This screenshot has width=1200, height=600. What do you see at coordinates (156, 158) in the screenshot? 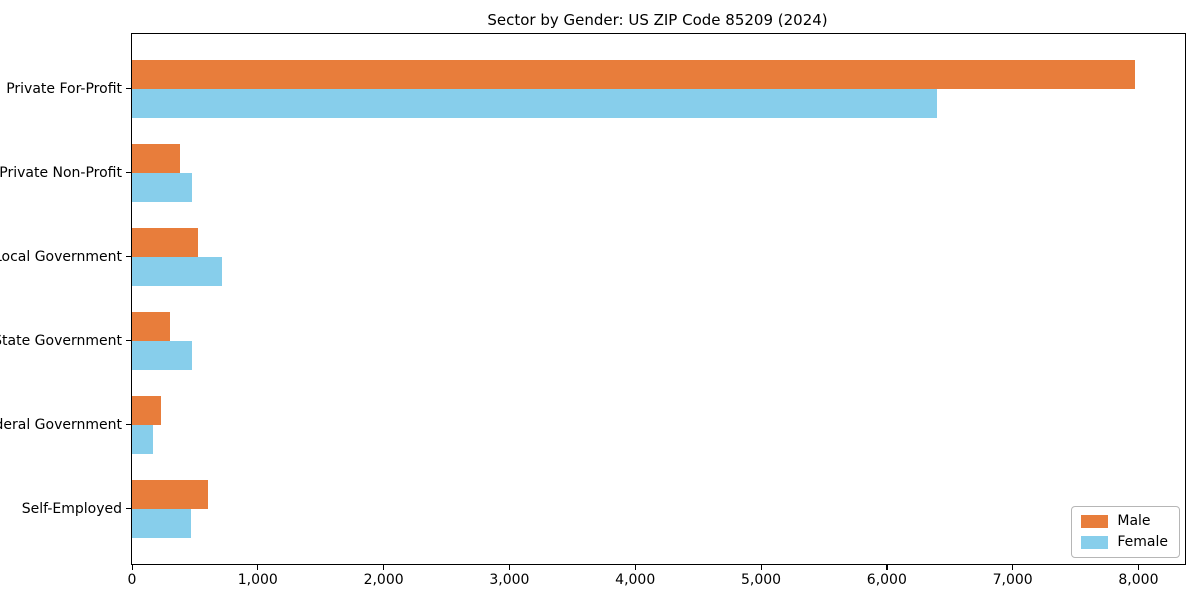
I see `bar-male-private-non-profit` at bounding box center [156, 158].